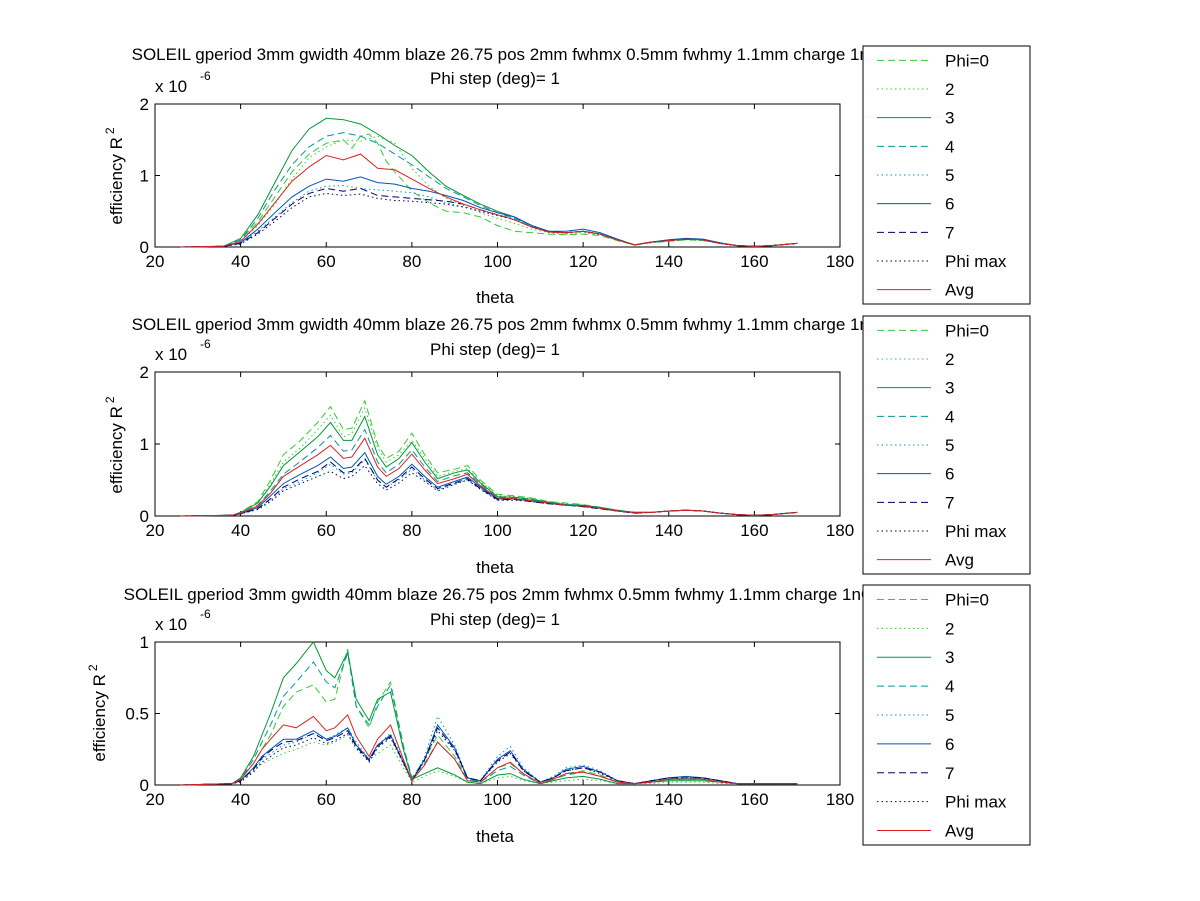 The height and width of the screenshot is (901, 1200). I want to click on subplot-3-legend-label: 6, so click(949, 744).